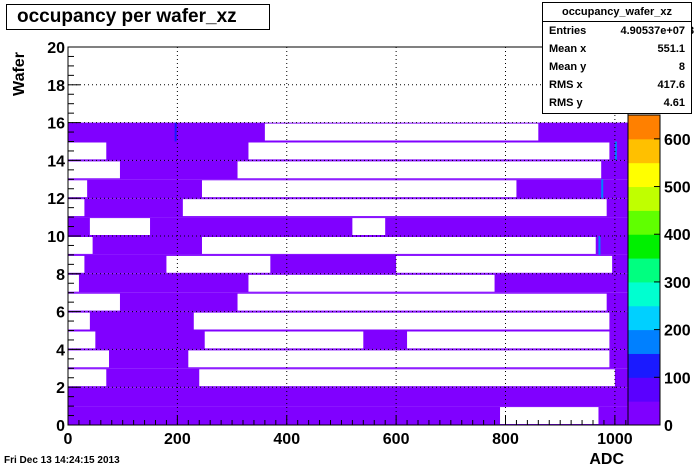 This screenshot has height=472, width=696. What do you see at coordinates (56, 161) in the screenshot?
I see `y-tick-label: 14` at bounding box center [56, 161].